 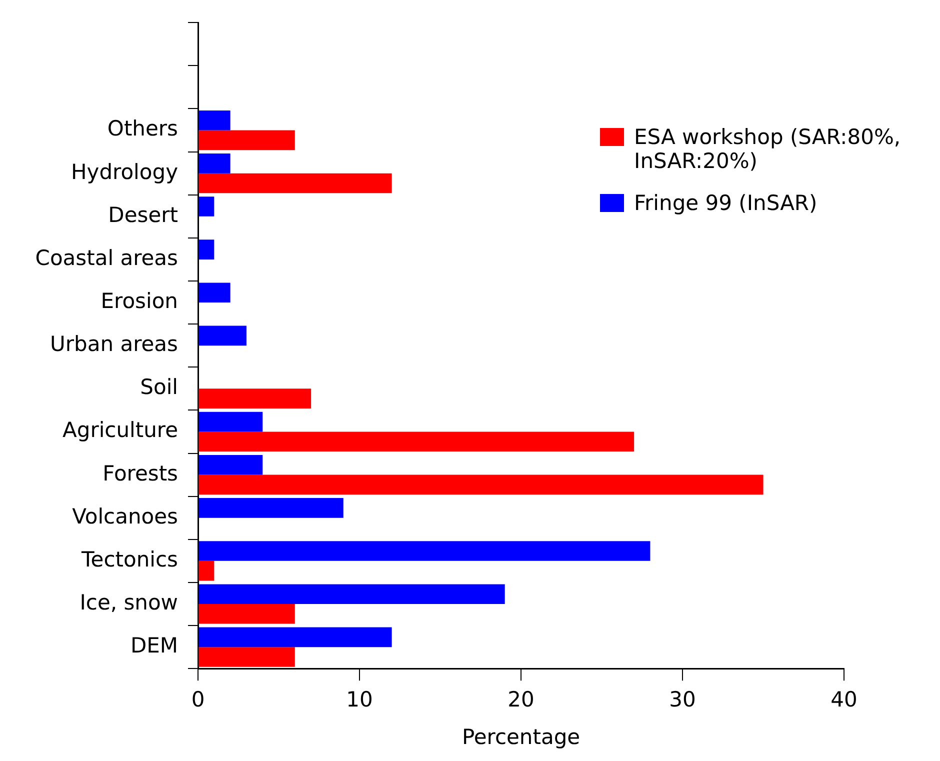 I want to click on y-tick-label: Erosion, so click(x=139, y=300).